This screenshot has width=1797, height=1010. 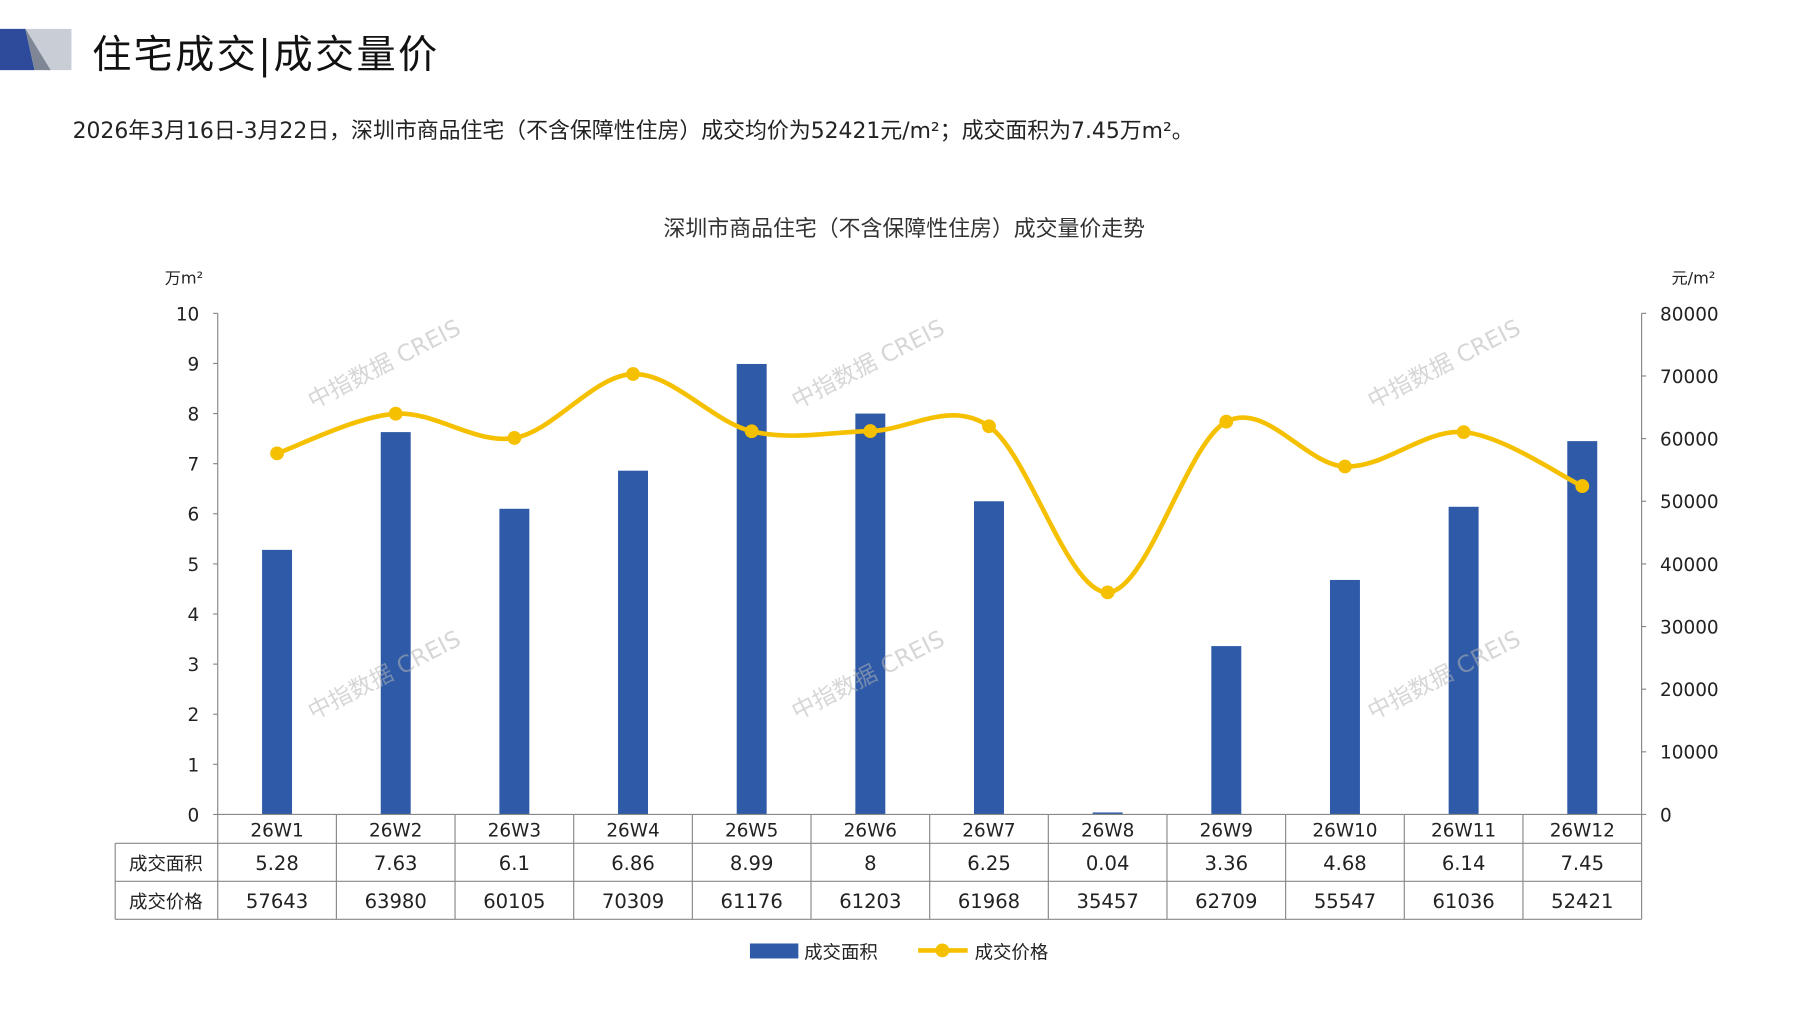 What do you see at coordinates (751, 830) in the screenshot?
I see `category-label: 26W5` at bounding box center [751, 830].